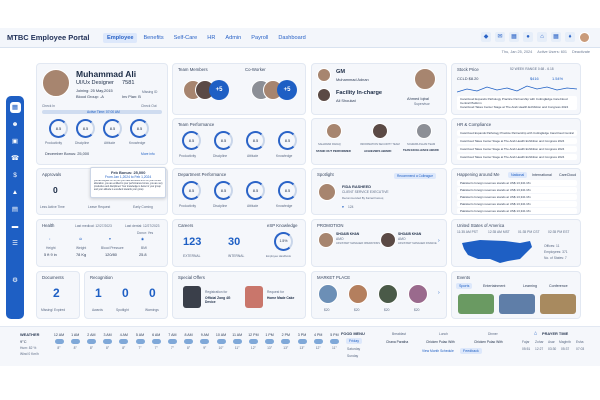  What do you see at coordinates (415, 176) in the screenshot?
I see `recommend-colleague-button: Recommend a Colleague` at bounding box center [415, 176].